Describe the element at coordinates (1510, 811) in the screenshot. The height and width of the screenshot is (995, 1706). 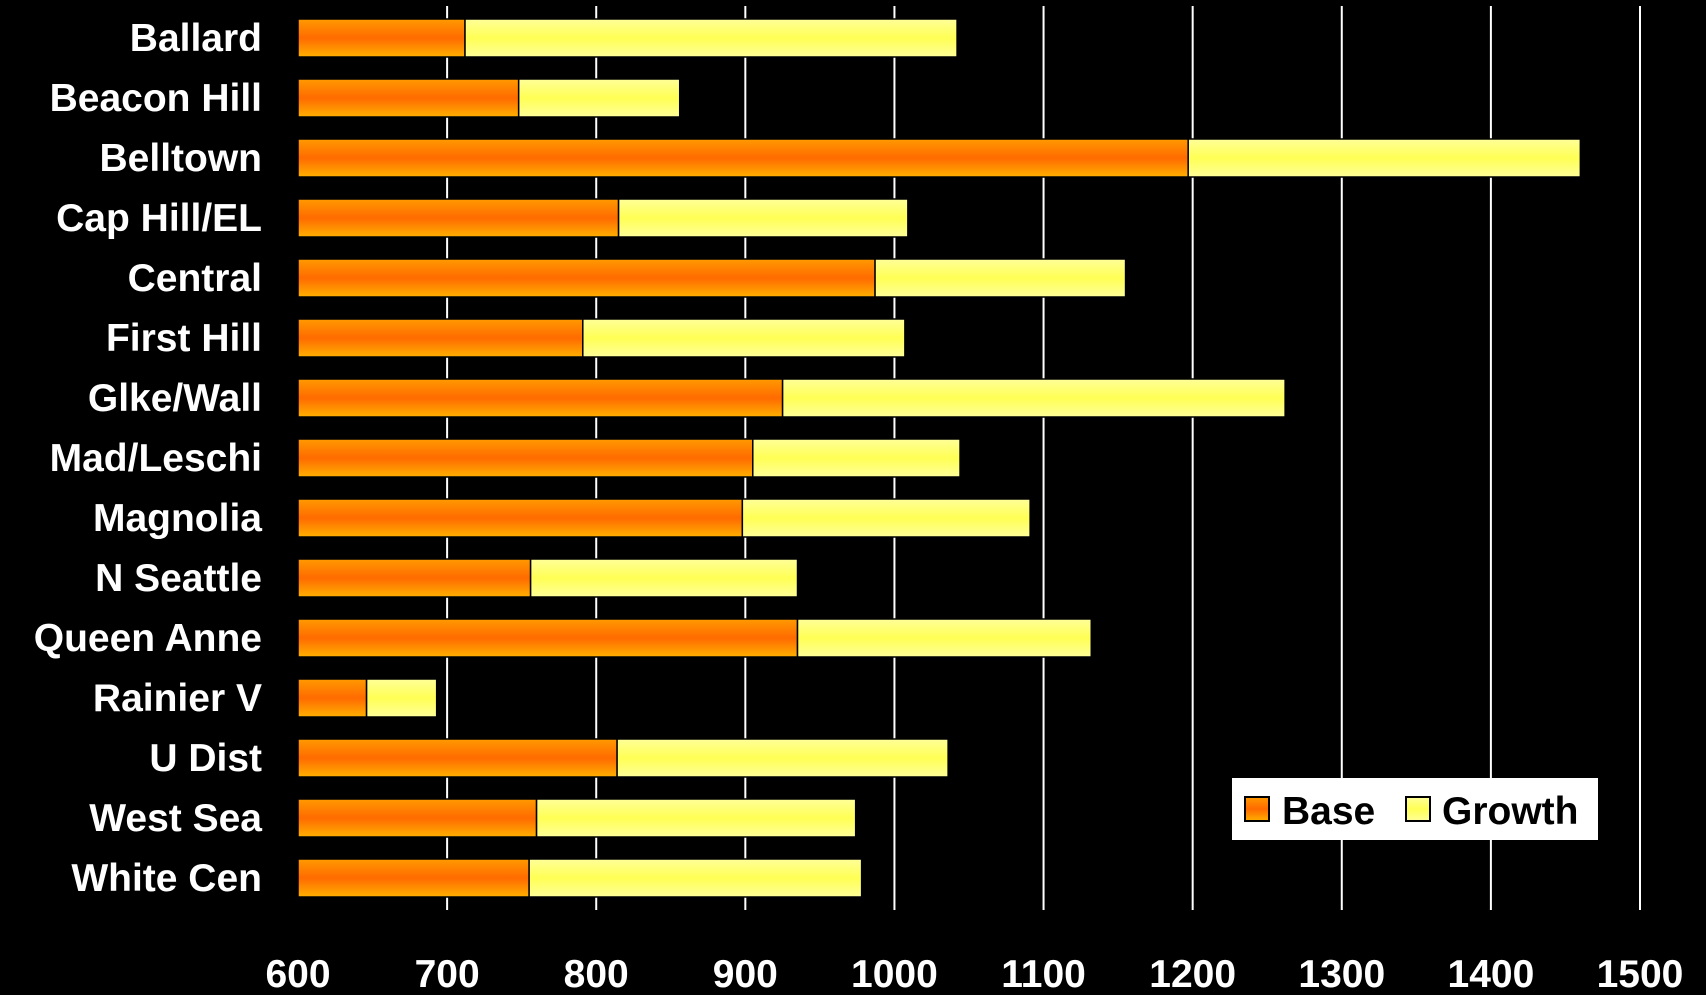
I see `legend-label-growth: Growth` at that location.